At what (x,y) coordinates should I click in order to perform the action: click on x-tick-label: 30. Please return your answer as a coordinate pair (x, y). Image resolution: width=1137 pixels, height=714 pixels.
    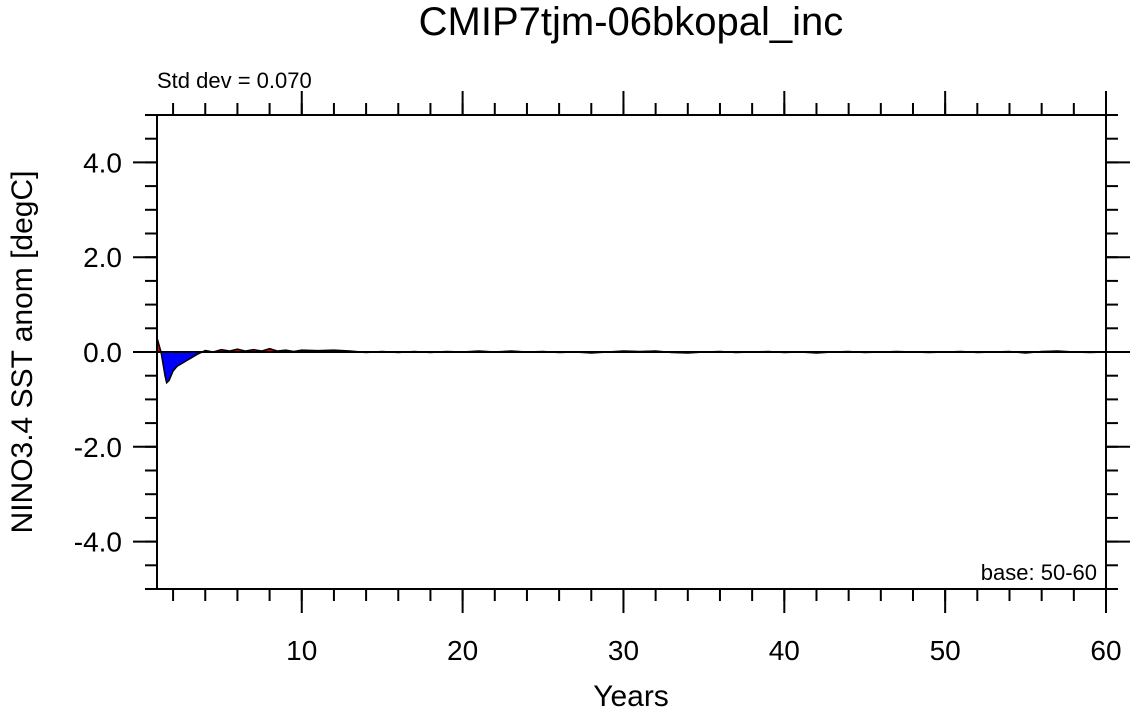
    Looking at the image, I should click on (623, 650).